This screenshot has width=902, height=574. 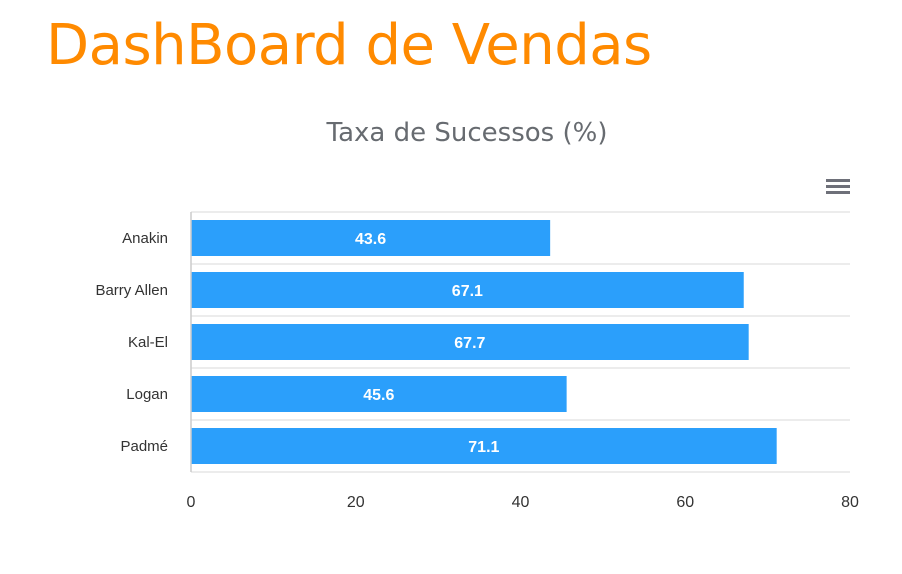 What do you see at coordinates (521, 502) in the screenshot?
I see `x-tick-label: 40` at bounding box center [521, 502].